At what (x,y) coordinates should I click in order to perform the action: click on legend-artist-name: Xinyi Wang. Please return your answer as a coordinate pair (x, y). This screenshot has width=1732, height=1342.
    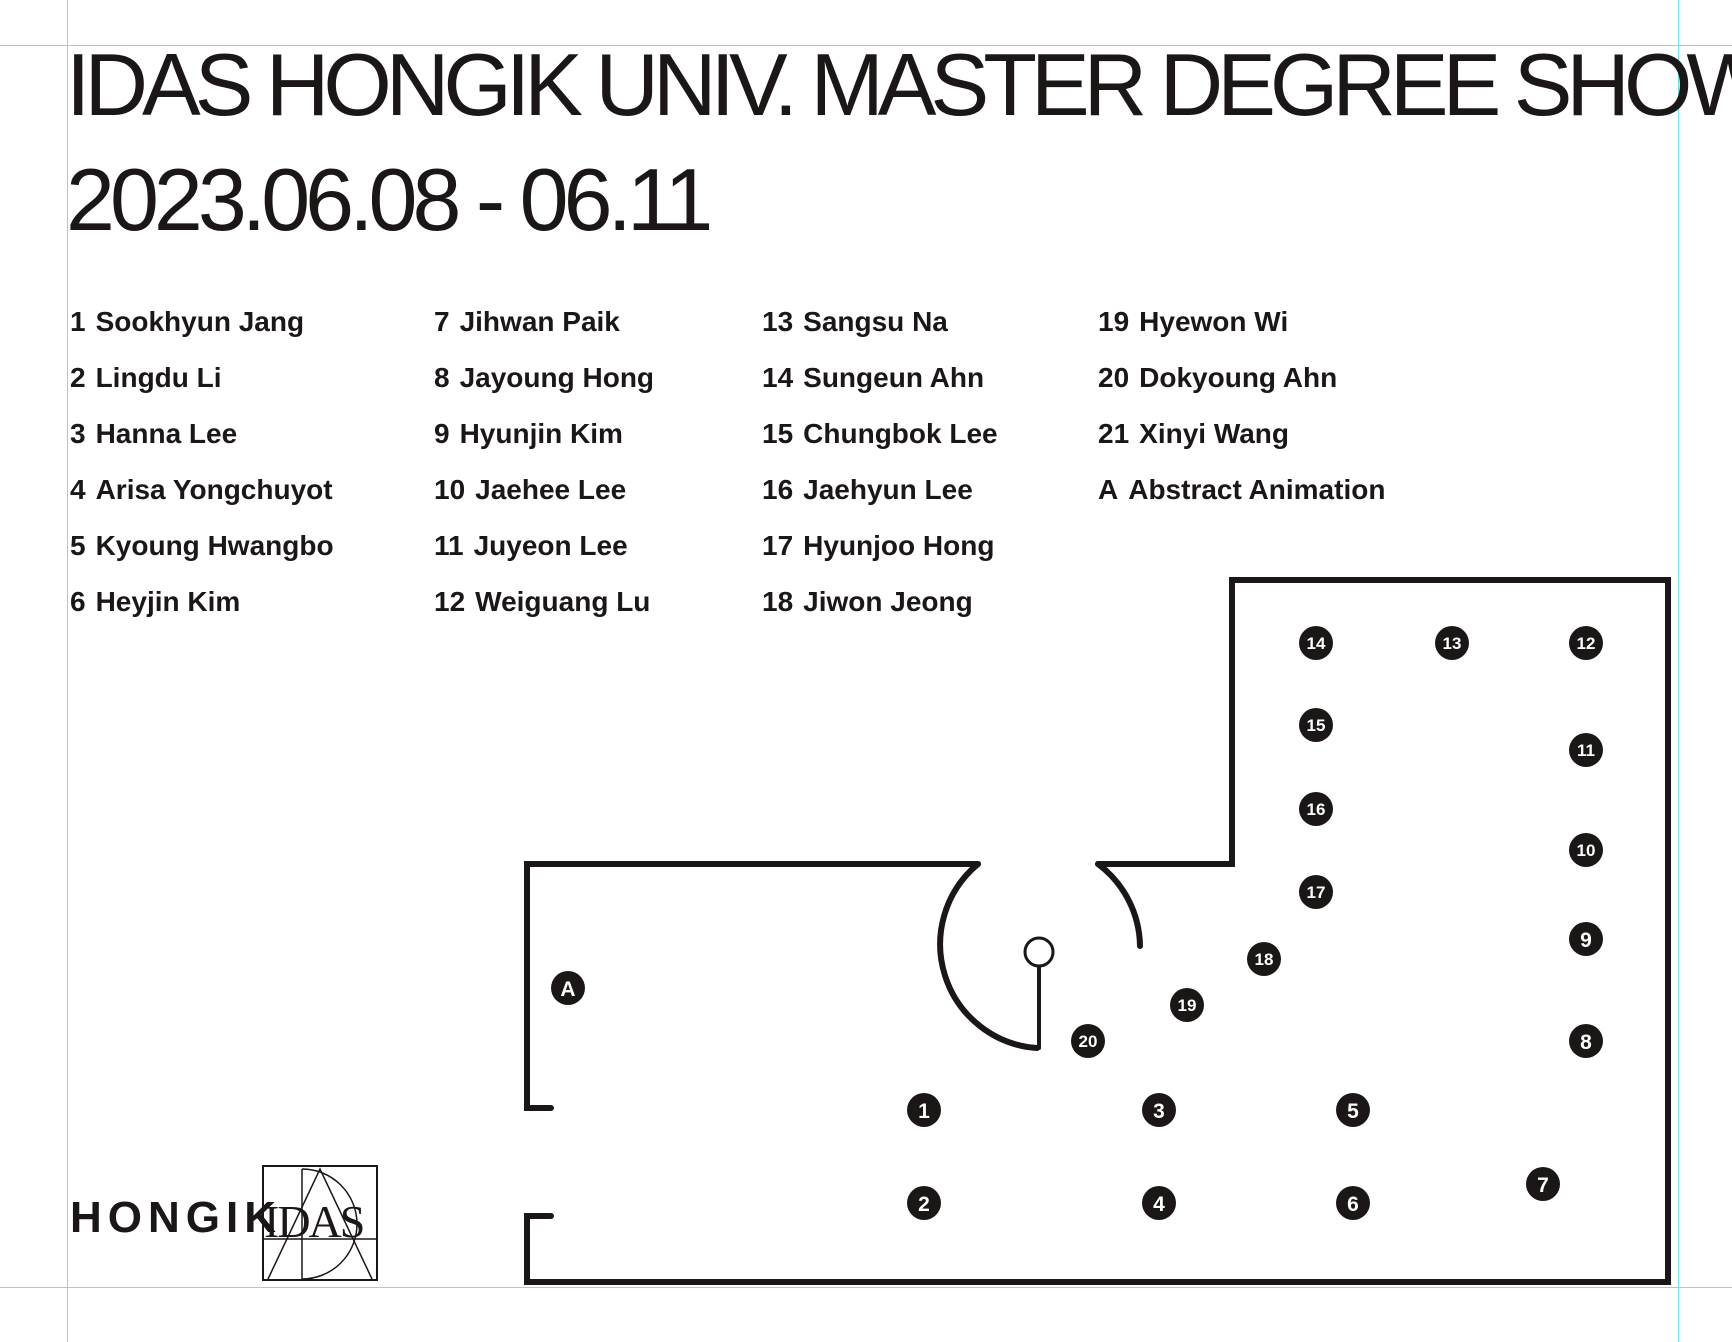
    Looking at the image, I should click on (1214, 433).